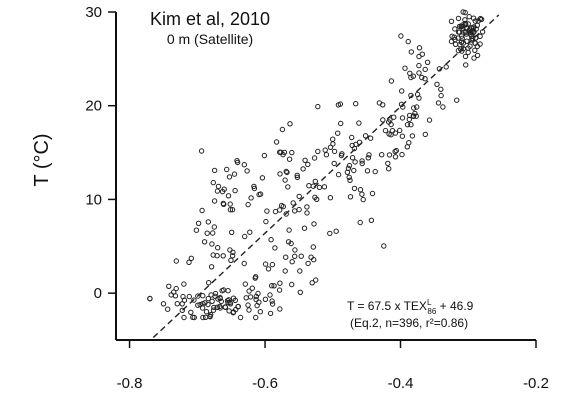  Describe the element at coordinates (409, 323) in the screenshot. I see `equation-line-2: (Eq.2, n=396, r²=0.86)` at that location.